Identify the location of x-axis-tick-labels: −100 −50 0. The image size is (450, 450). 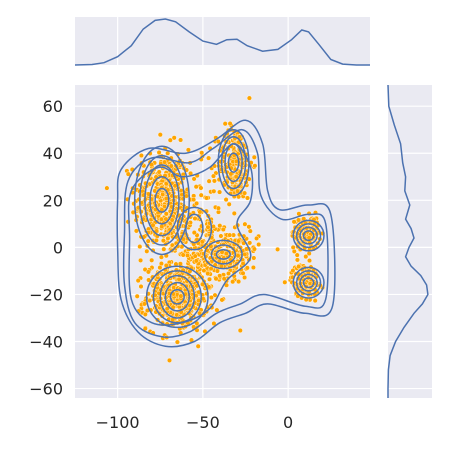
(195, 422).